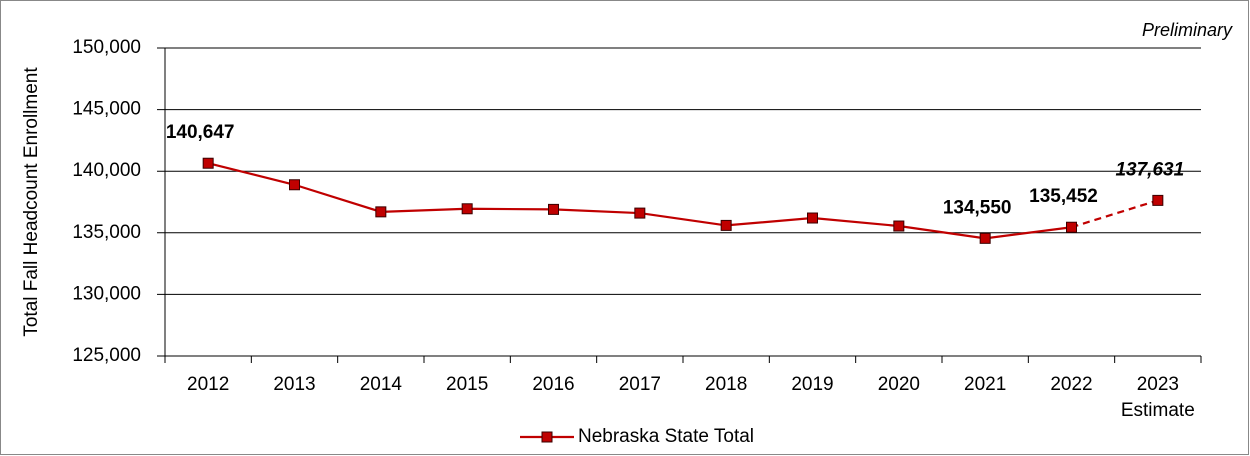  Describe the element at coordinates (553, 384) in the screenshot. I see `x-tick-label: 2016` at that location.